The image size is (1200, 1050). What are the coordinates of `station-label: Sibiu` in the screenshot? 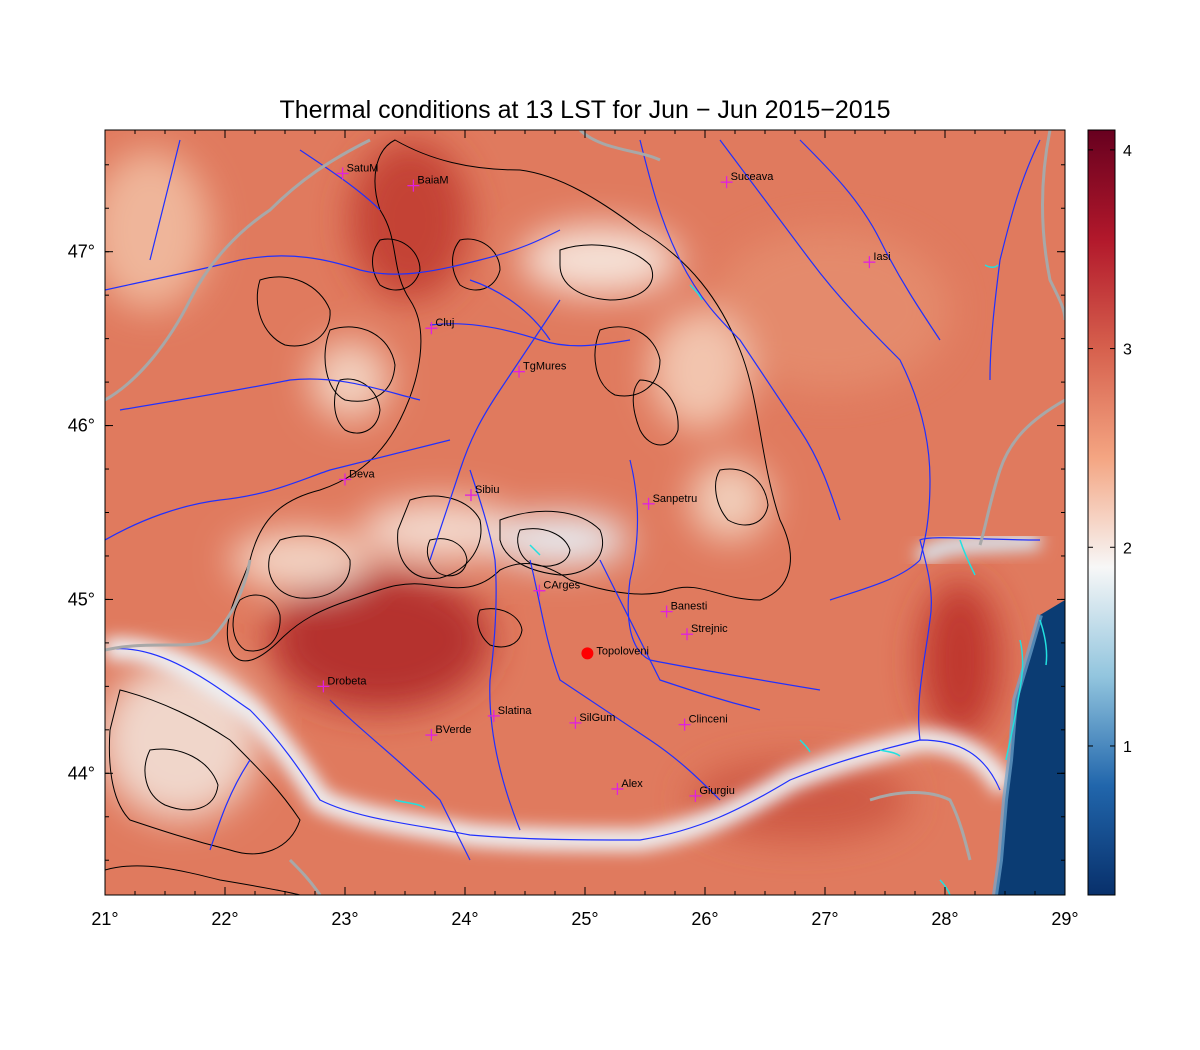 It's located at (487, 490).